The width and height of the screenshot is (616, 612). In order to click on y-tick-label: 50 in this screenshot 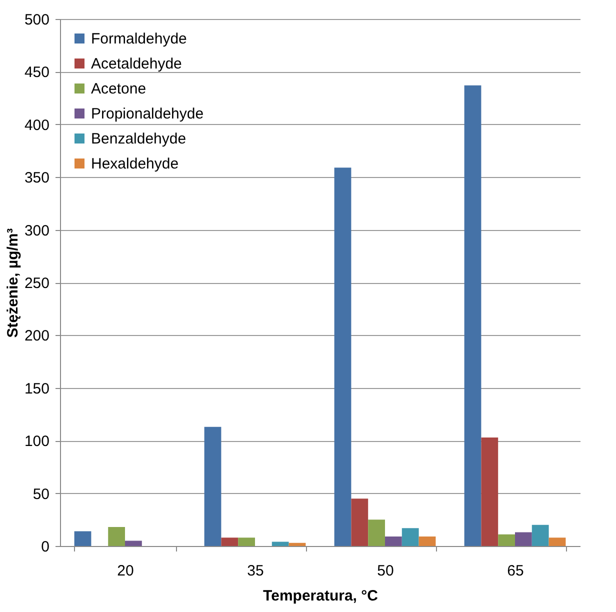, I will do `click(41, 494)`.